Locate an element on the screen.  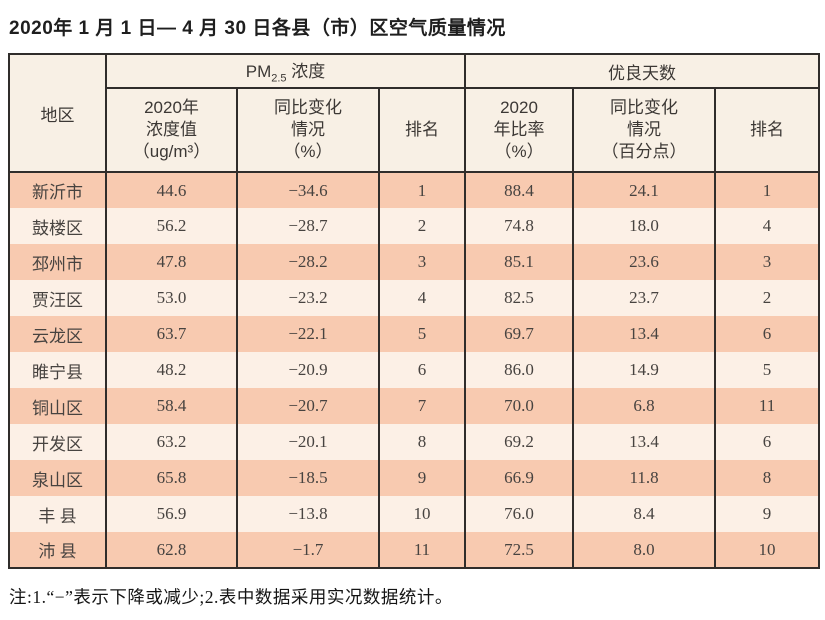
table-row: 铜山区 58.4 −20.7 7 70.0 6.8 11 is located at coordinates (414, 406).